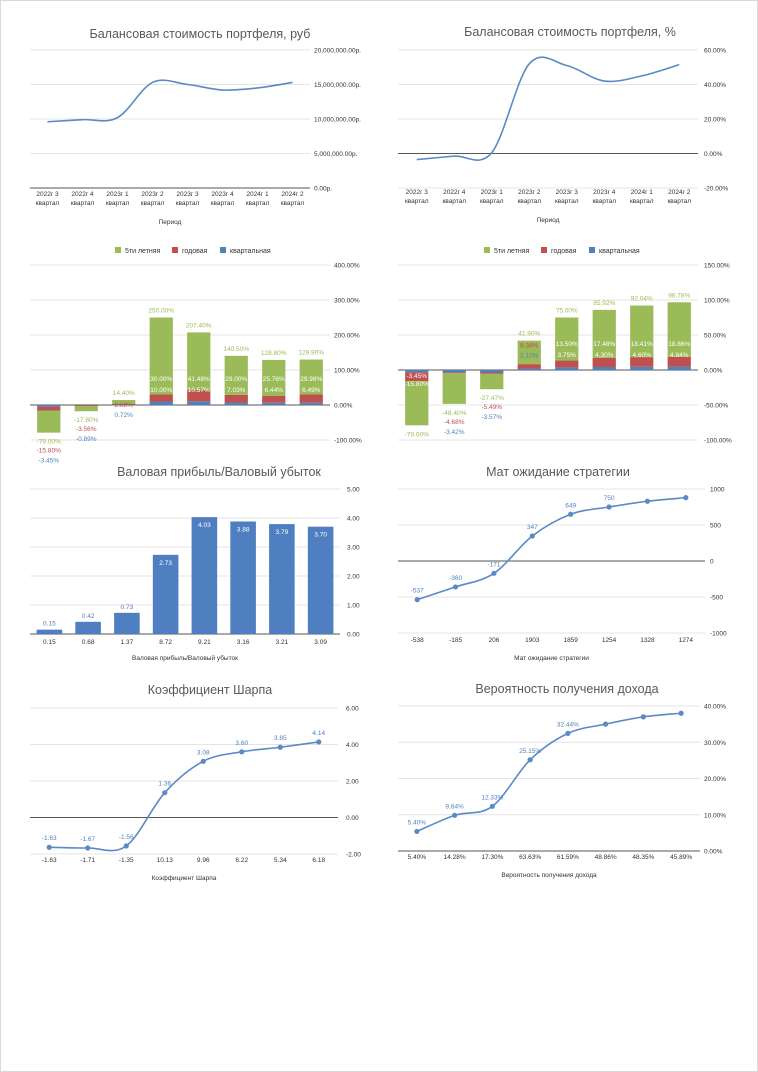  I want to click on x-tick-label: 2023г 4 квартал, so click(604, 197).